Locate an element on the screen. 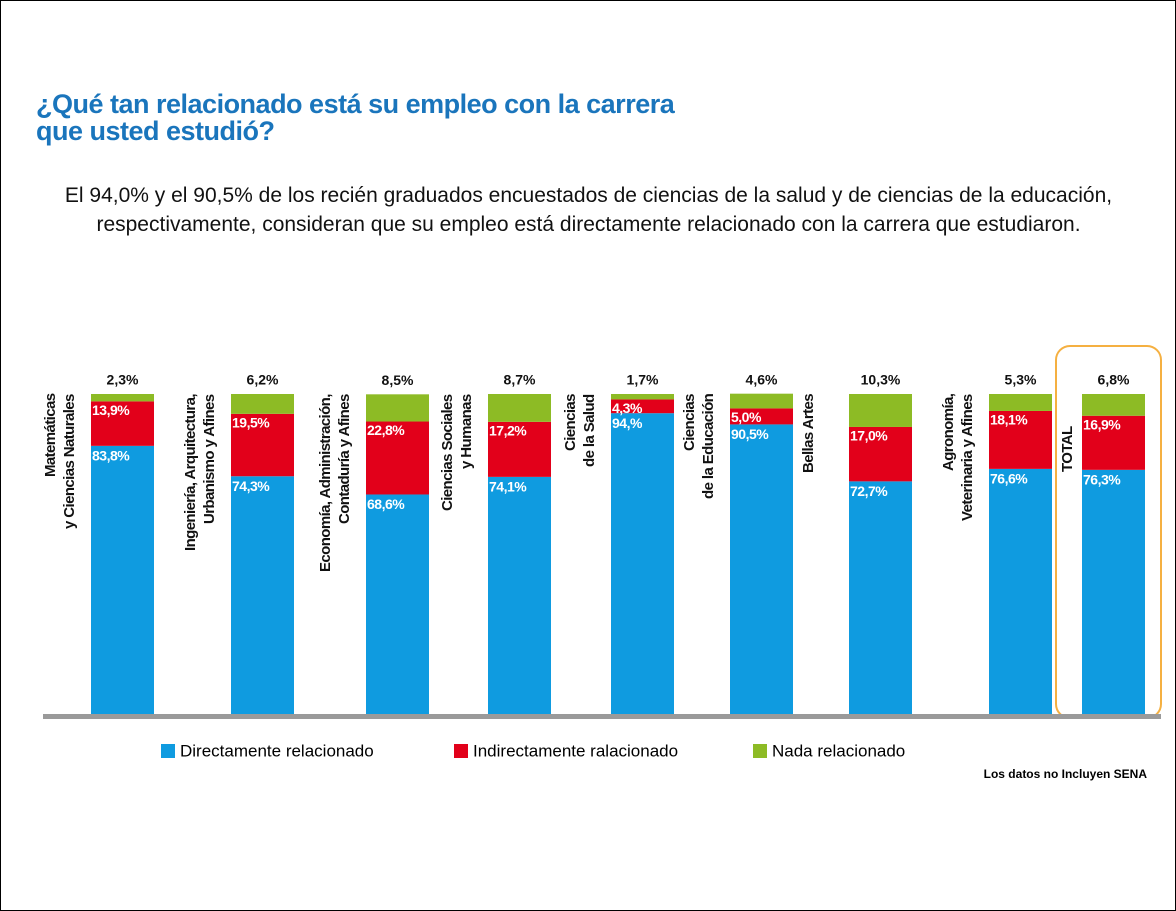  note: Los datos no Incluyen SENA is located at coordinates (1065, 774).